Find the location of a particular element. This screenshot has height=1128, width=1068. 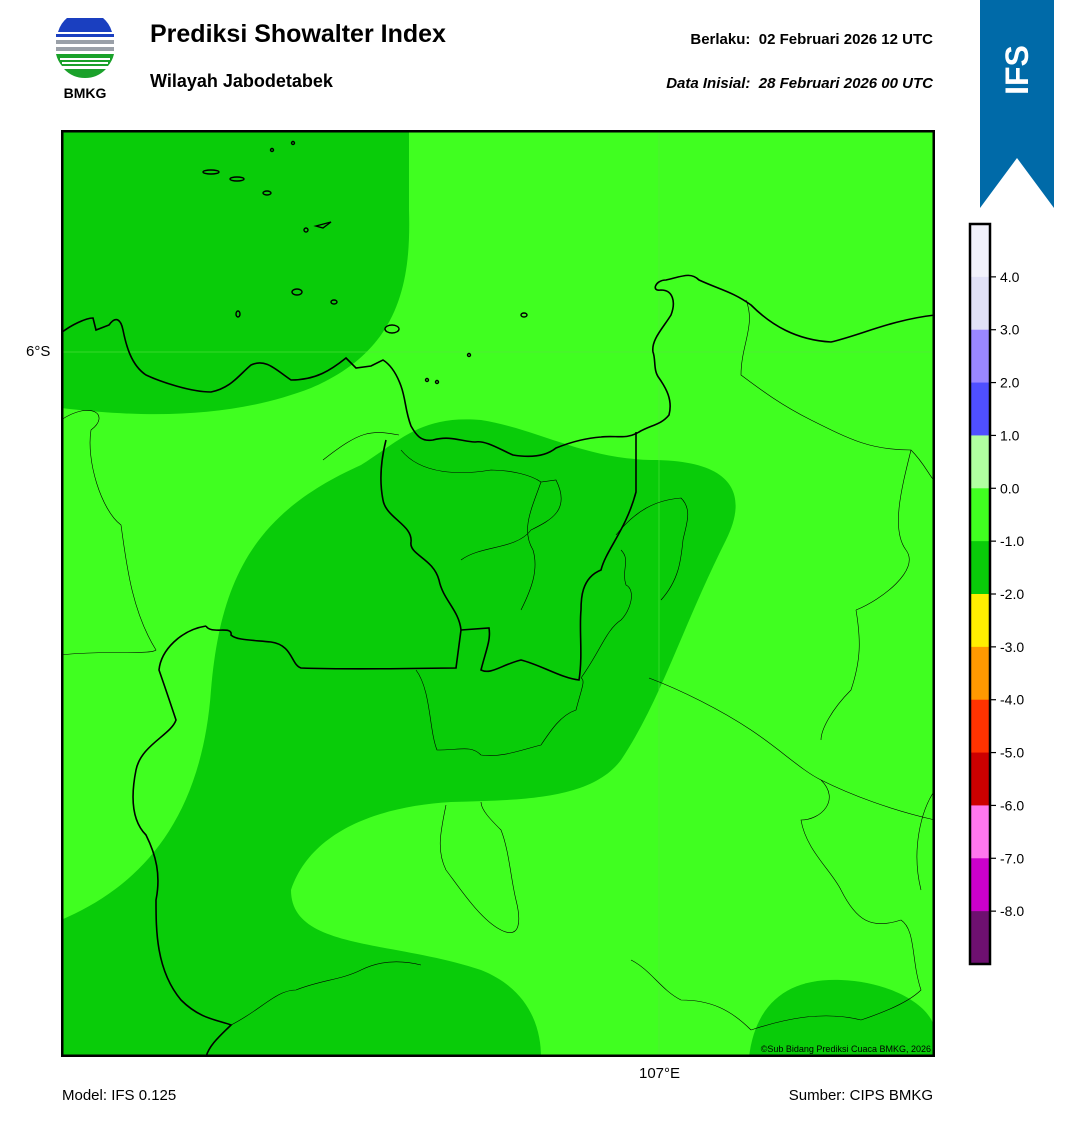

ribbon-text: IFS is located at coordinates (1017, 70).